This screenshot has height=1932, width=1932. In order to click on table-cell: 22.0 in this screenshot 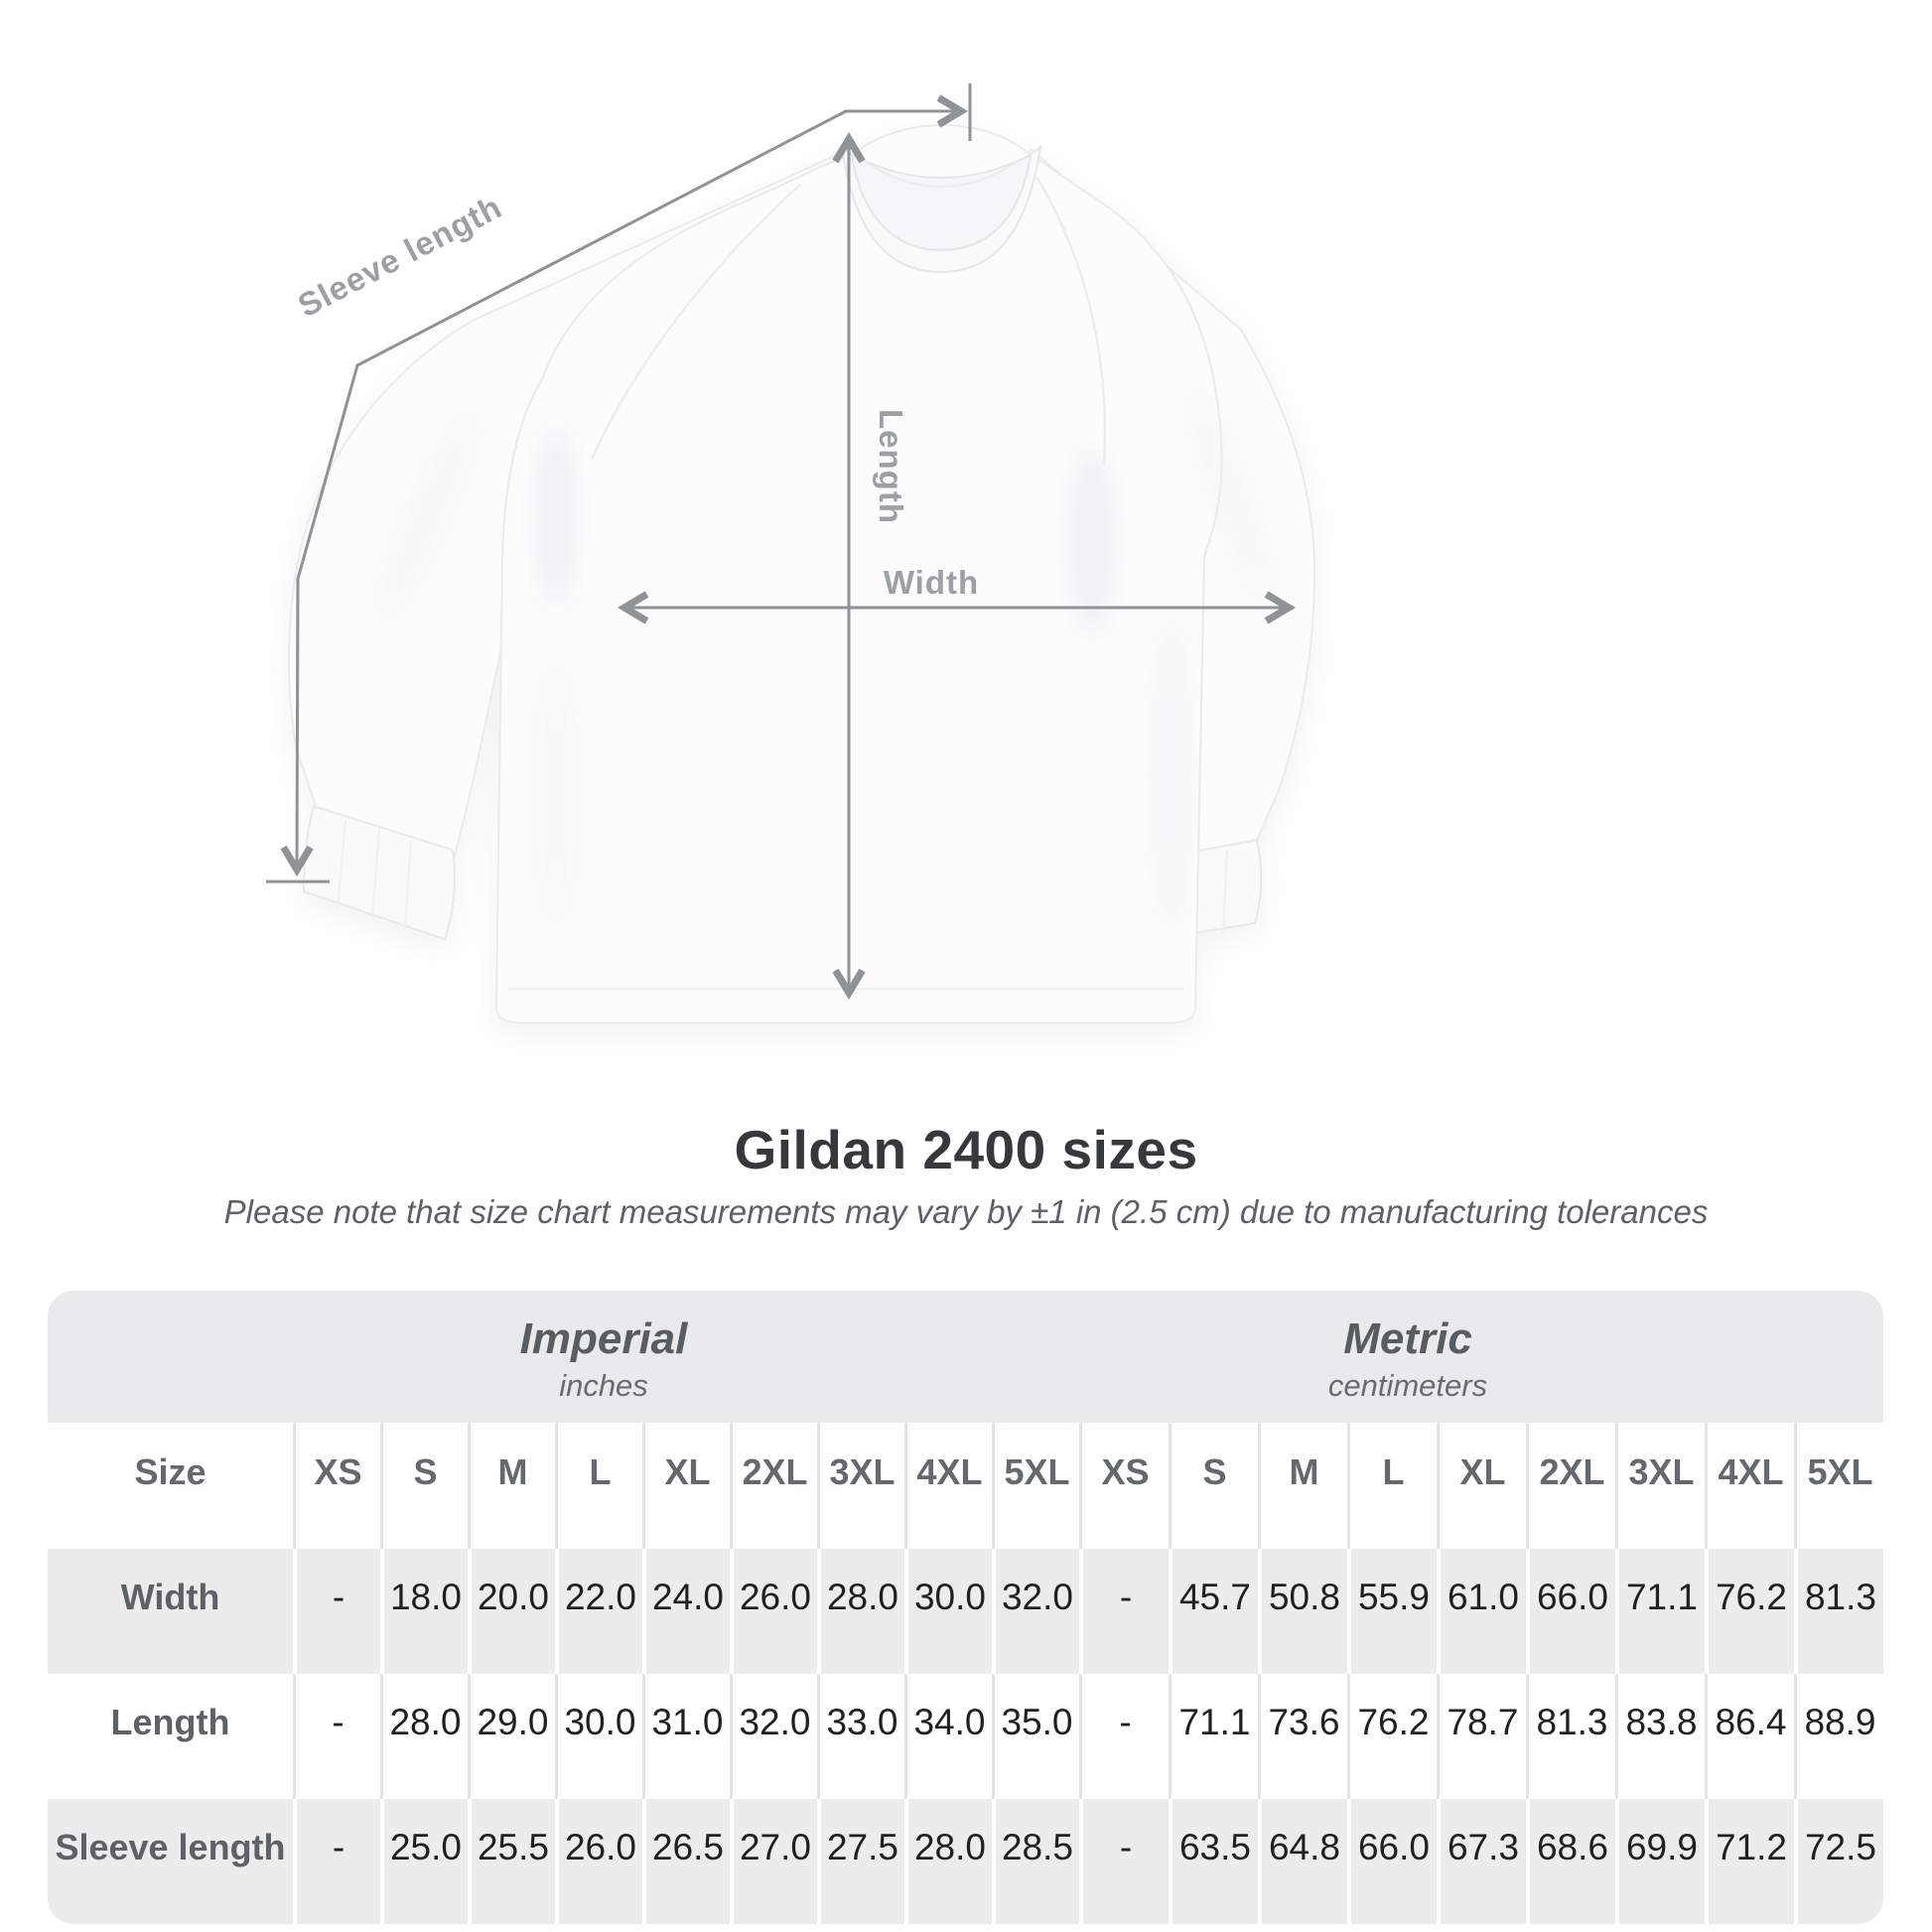, I will do `click(598, 1611)`.